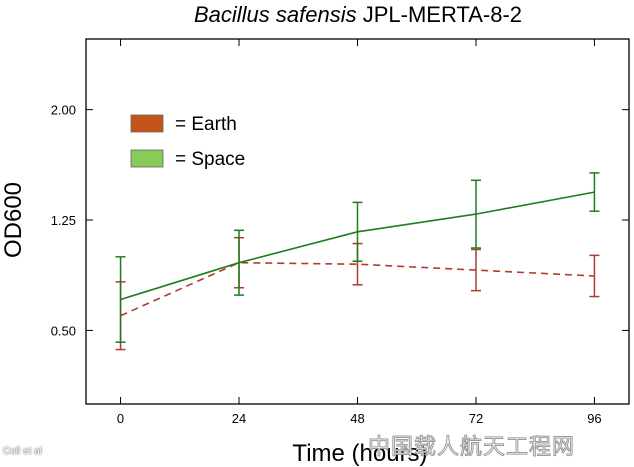 This screenshot has width=634, height=467. I want to click on legend-label: = Space, so click(210, 159).